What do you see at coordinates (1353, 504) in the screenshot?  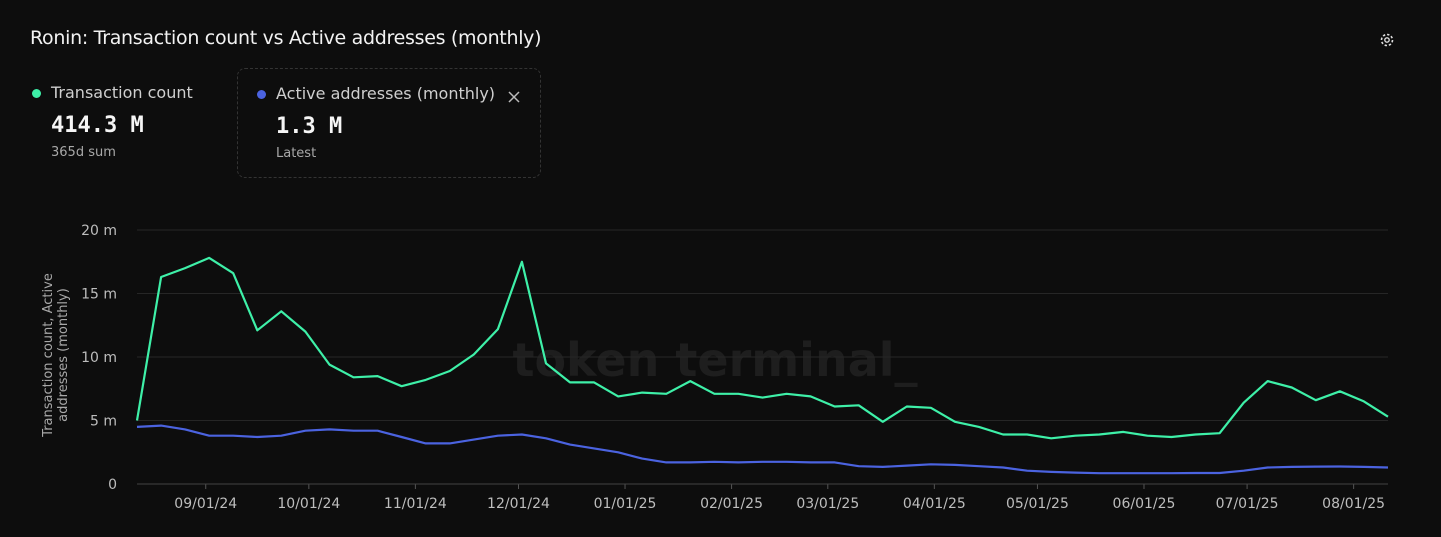 I see `x-tick-label: 08/01/25` at bounding box center [1353, 504].